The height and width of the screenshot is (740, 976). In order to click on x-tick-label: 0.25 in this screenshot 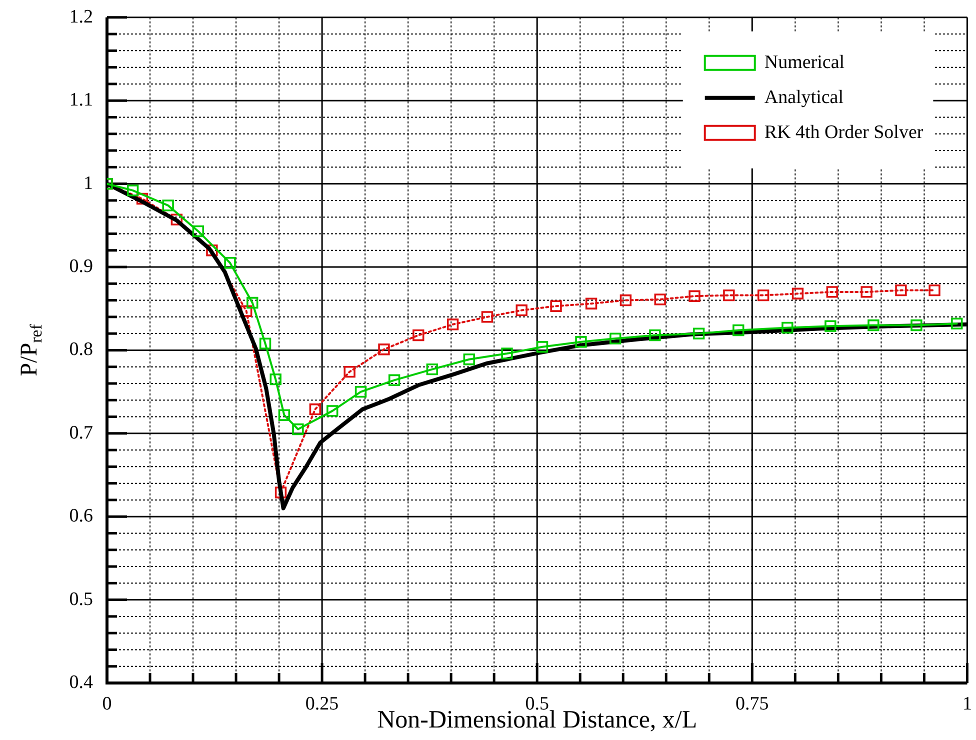, I will do `click(322, 703)`.